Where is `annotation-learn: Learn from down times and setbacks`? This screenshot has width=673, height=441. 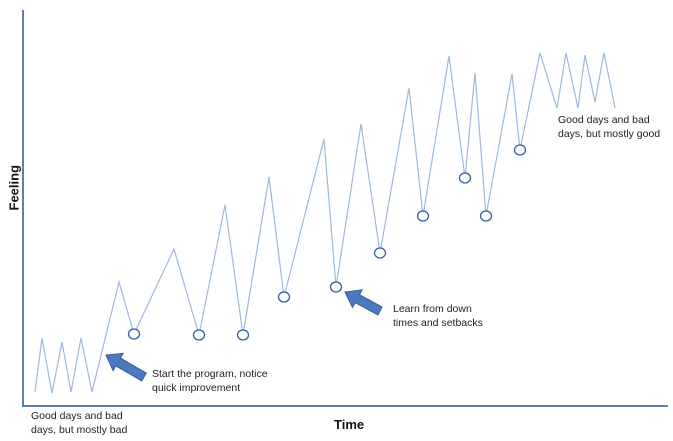 annotation-learn: Learn from down times and setbacks is located at coordinates (438, 316).